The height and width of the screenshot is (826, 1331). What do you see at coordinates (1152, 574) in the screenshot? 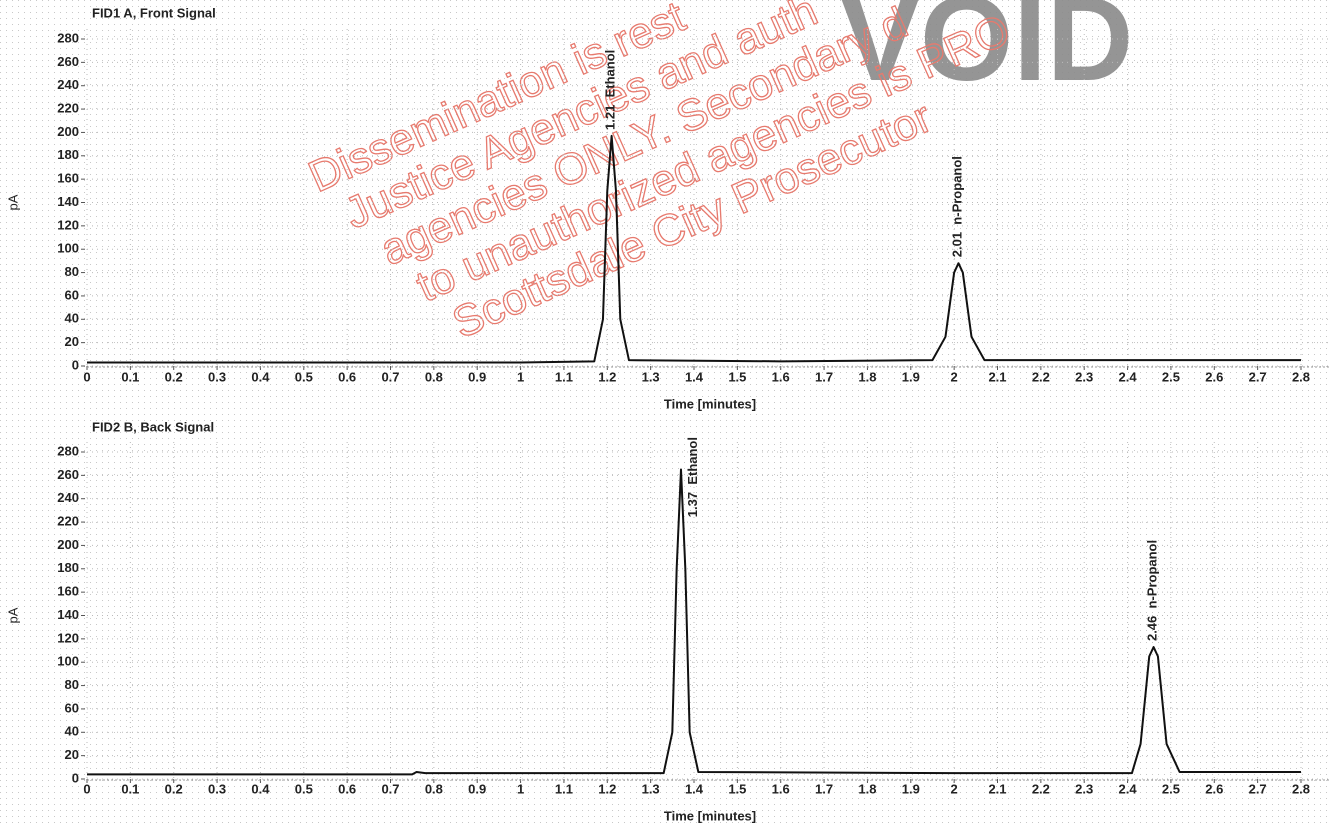
I see `peak-name: n-Propanol` at bounding box center [1152, 574].